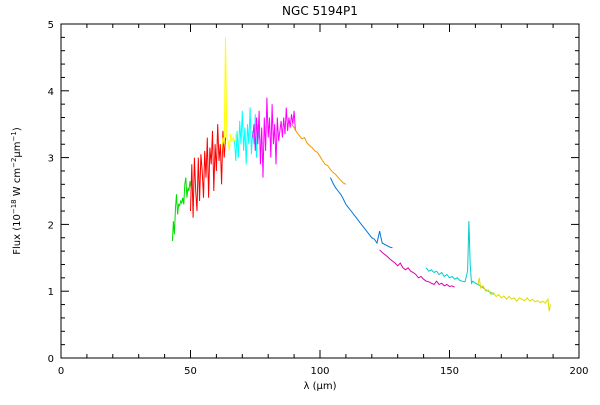  I want to click on chart-title: NGC 5194P1, so click(320, 11).